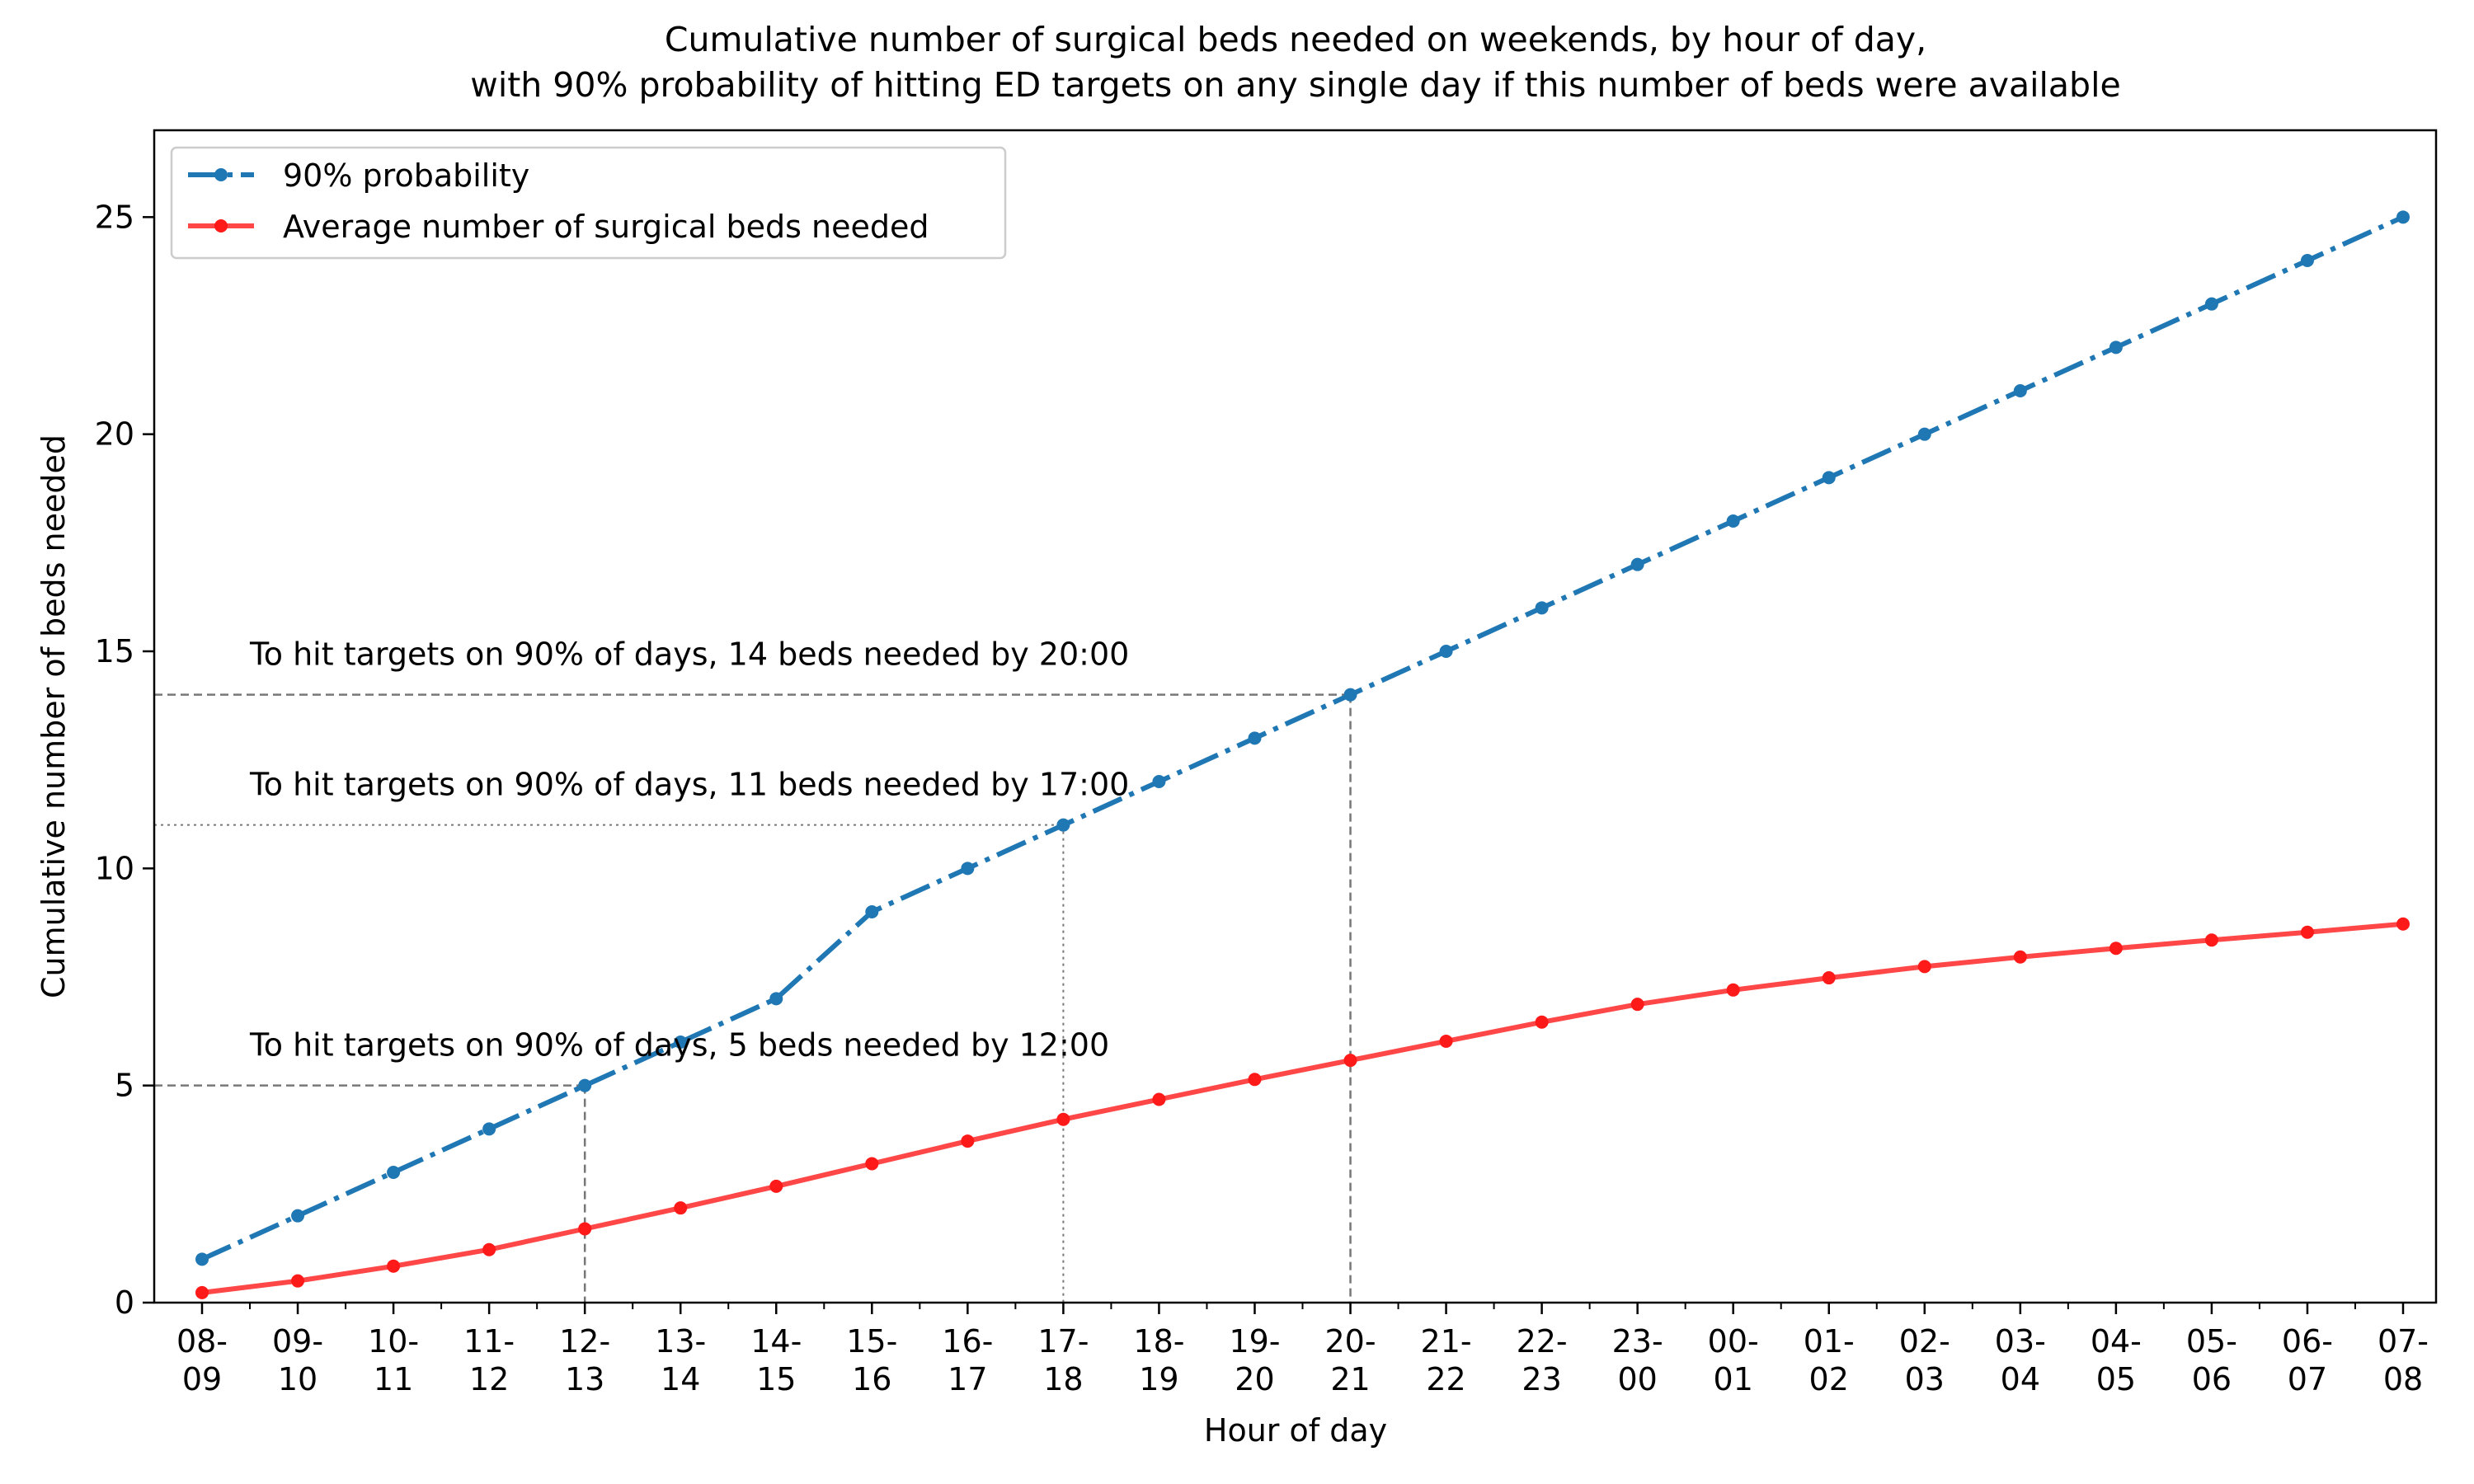 The width and height of the screenshot is (2474, 1484). Describe the element at coordinates (1254, 1360) in the screenshot. I see `x-tick-label: 19-20` at that location.